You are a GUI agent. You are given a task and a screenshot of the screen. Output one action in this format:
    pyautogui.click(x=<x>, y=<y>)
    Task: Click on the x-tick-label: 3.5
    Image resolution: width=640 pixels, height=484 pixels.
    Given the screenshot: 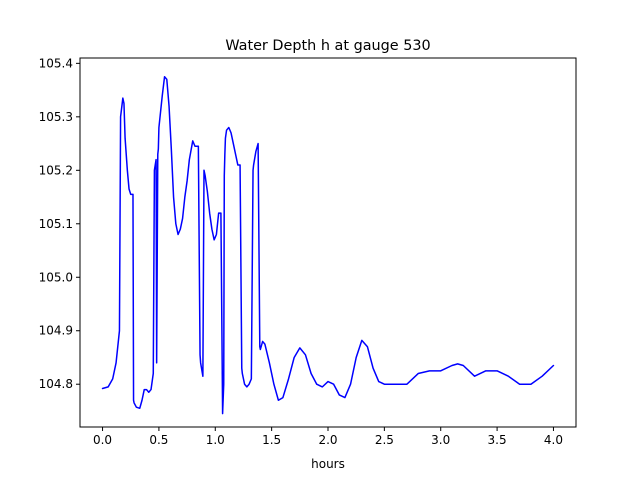 What is the action you would take?
    pyautogui.click(x=497, y=440)
    